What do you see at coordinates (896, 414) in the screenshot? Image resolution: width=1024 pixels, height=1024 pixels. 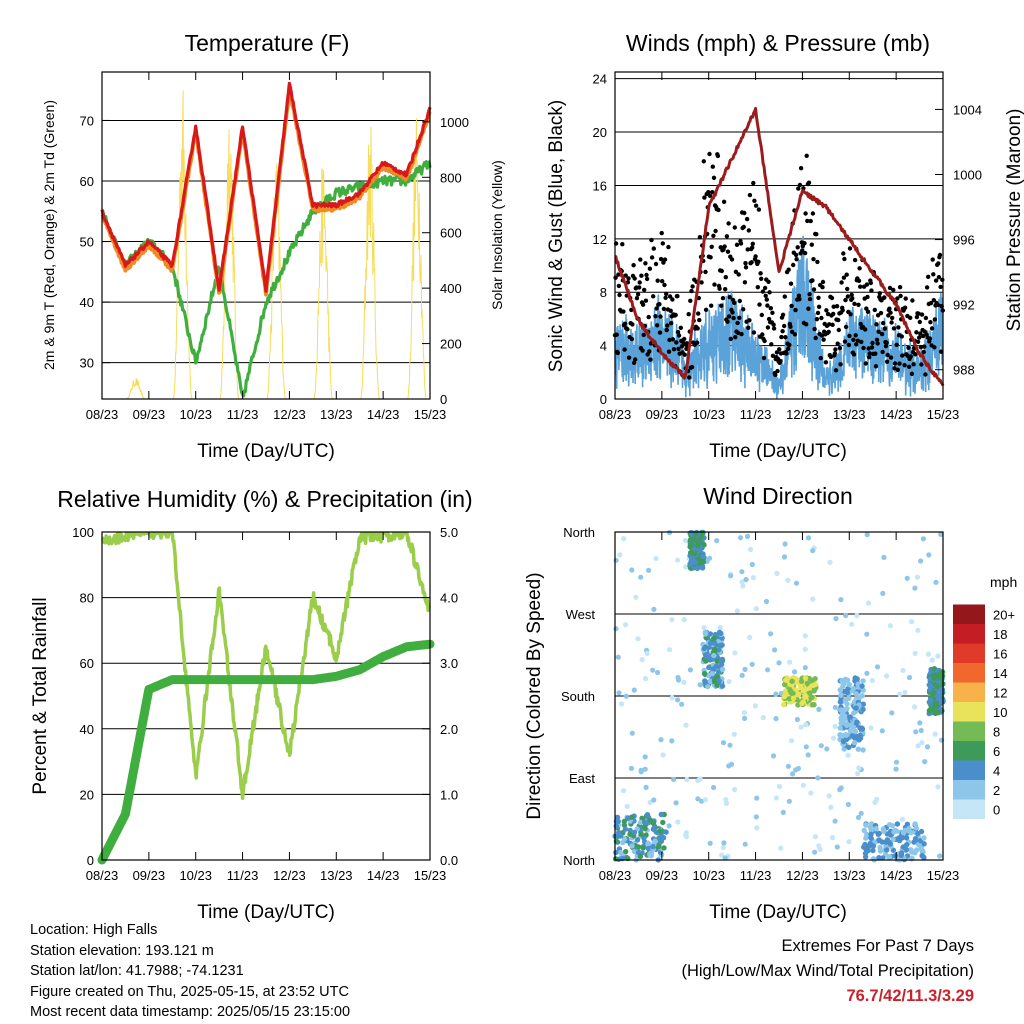 I see `winds-x-tick-label: 14/23` at bounding box center [896, 414].